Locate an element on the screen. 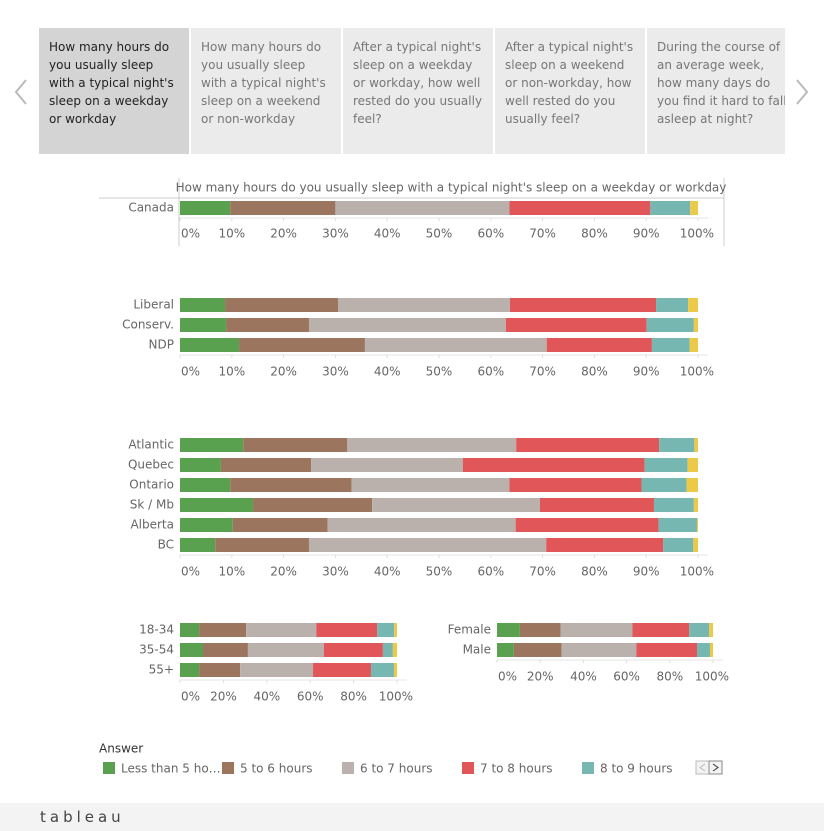  category-label: Female is located at coordinates (469, 630).